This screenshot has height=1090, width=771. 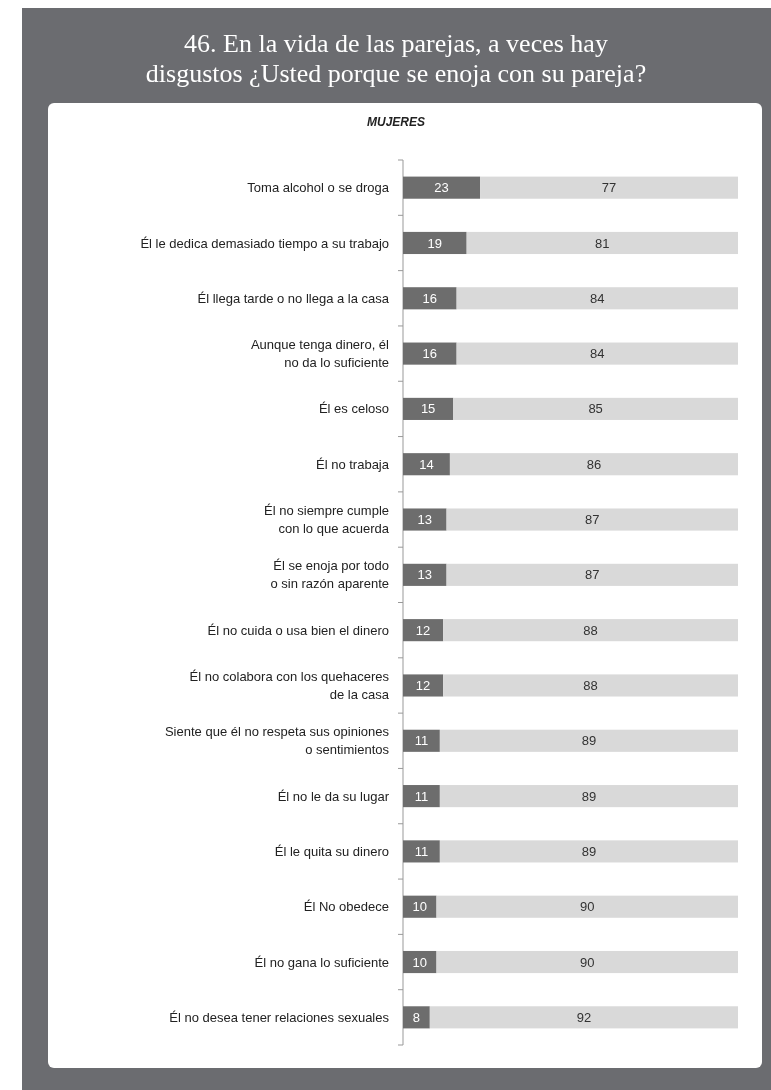 I want to click on data-label: 86, so click(x=594, y=464).